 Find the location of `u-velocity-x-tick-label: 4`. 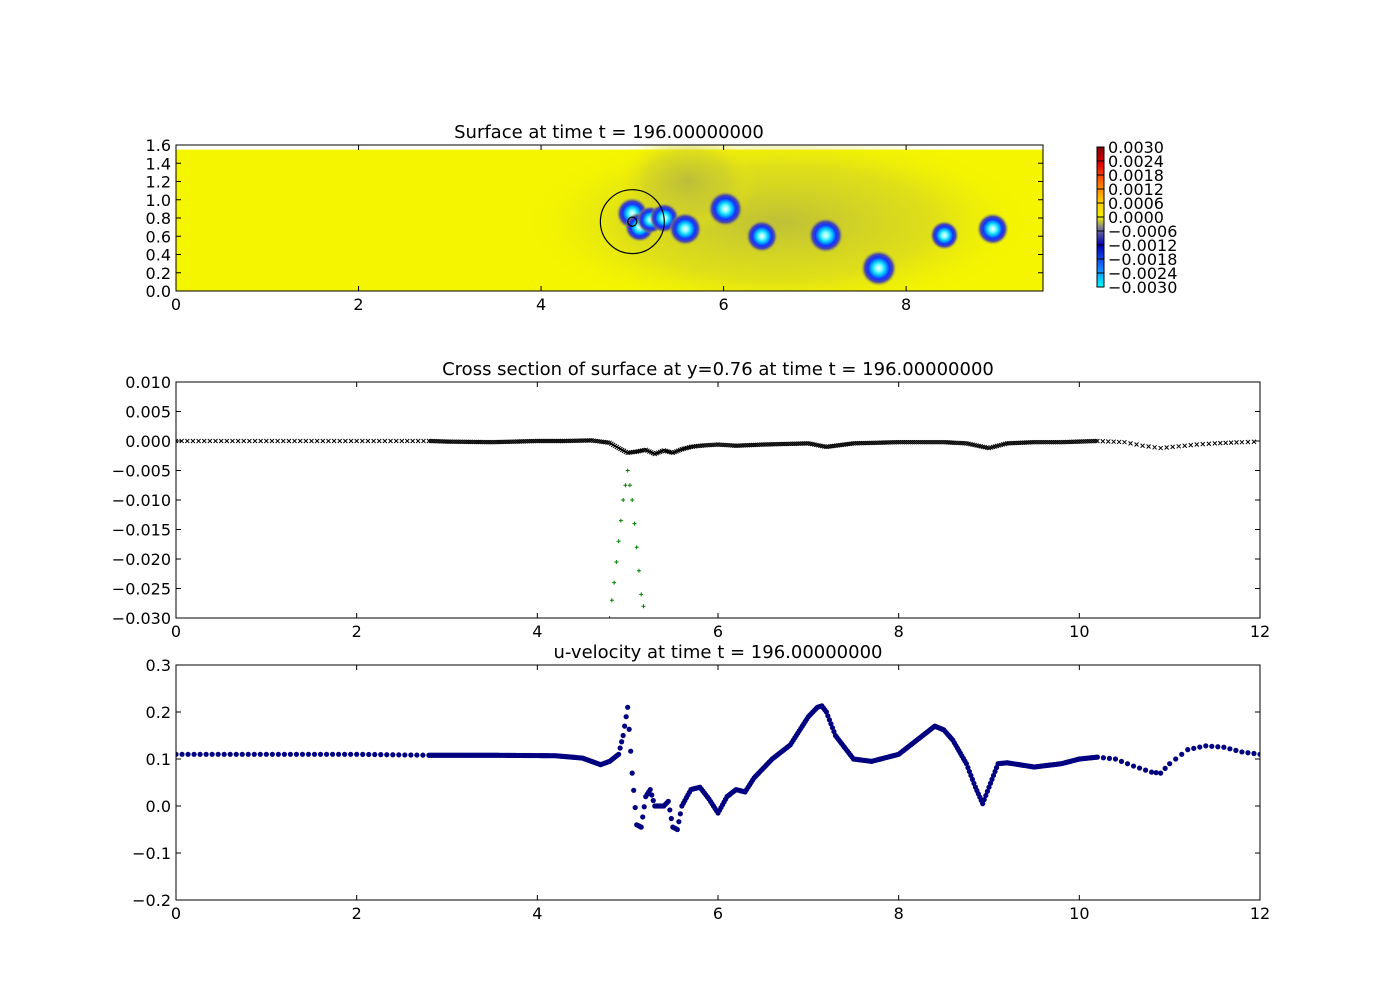

u-velocity-x-tick-label: 4 is located at coordinates (537, 913).